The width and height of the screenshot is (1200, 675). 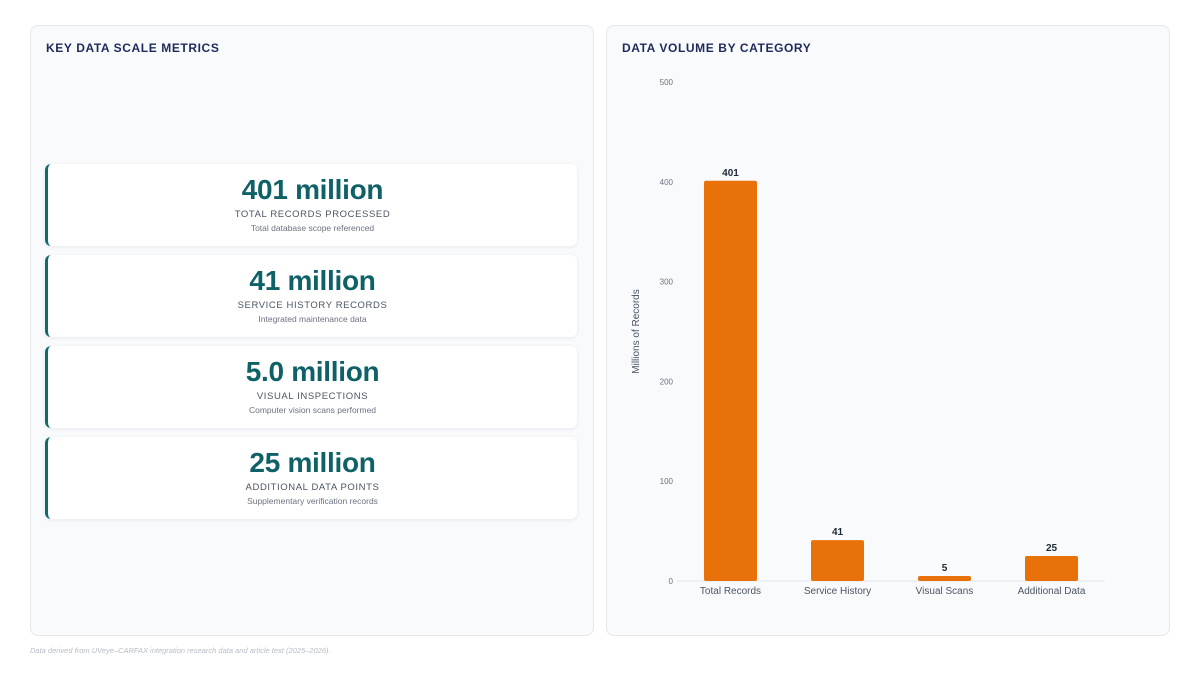 I want to click on bar-value-label: 5, so click(x=945, y=568).